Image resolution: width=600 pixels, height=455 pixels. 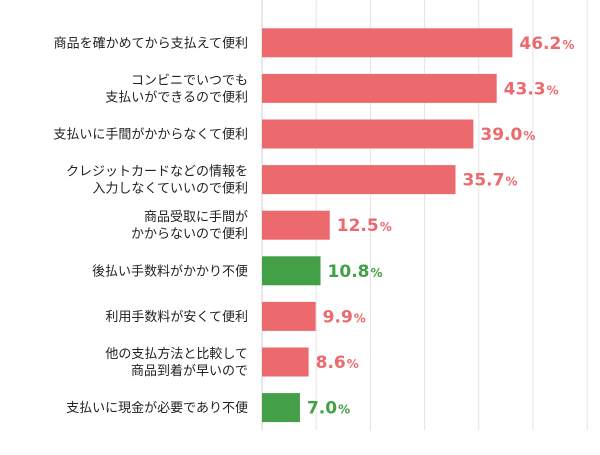 What do you see at coordinates (150, 135) in the screenshot?
I see `category-label-3: 支払いに手間がかからなくて便利` at bounding box center [150, 135].